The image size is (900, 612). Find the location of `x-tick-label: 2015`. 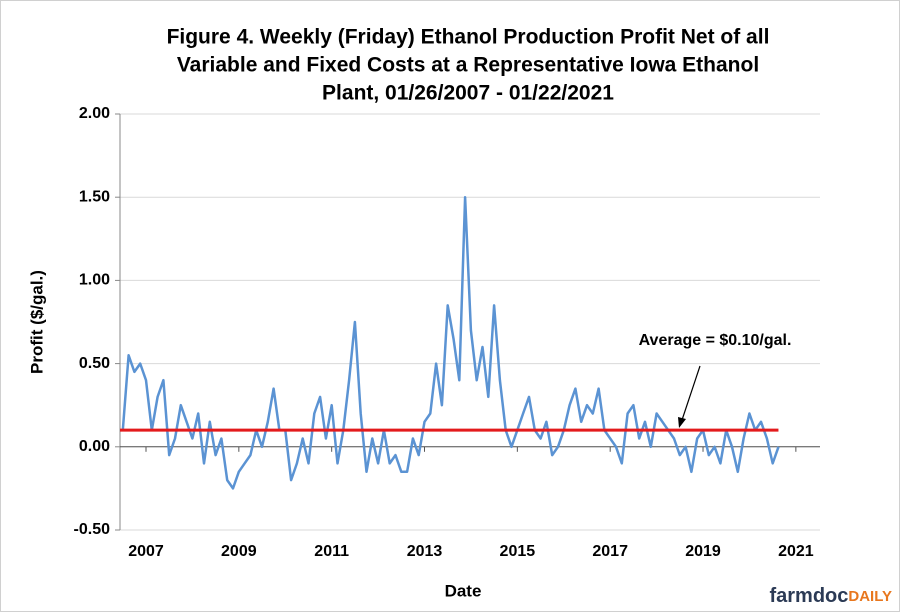

x-tick-label: 2015 is located at coordinates (518, 551).